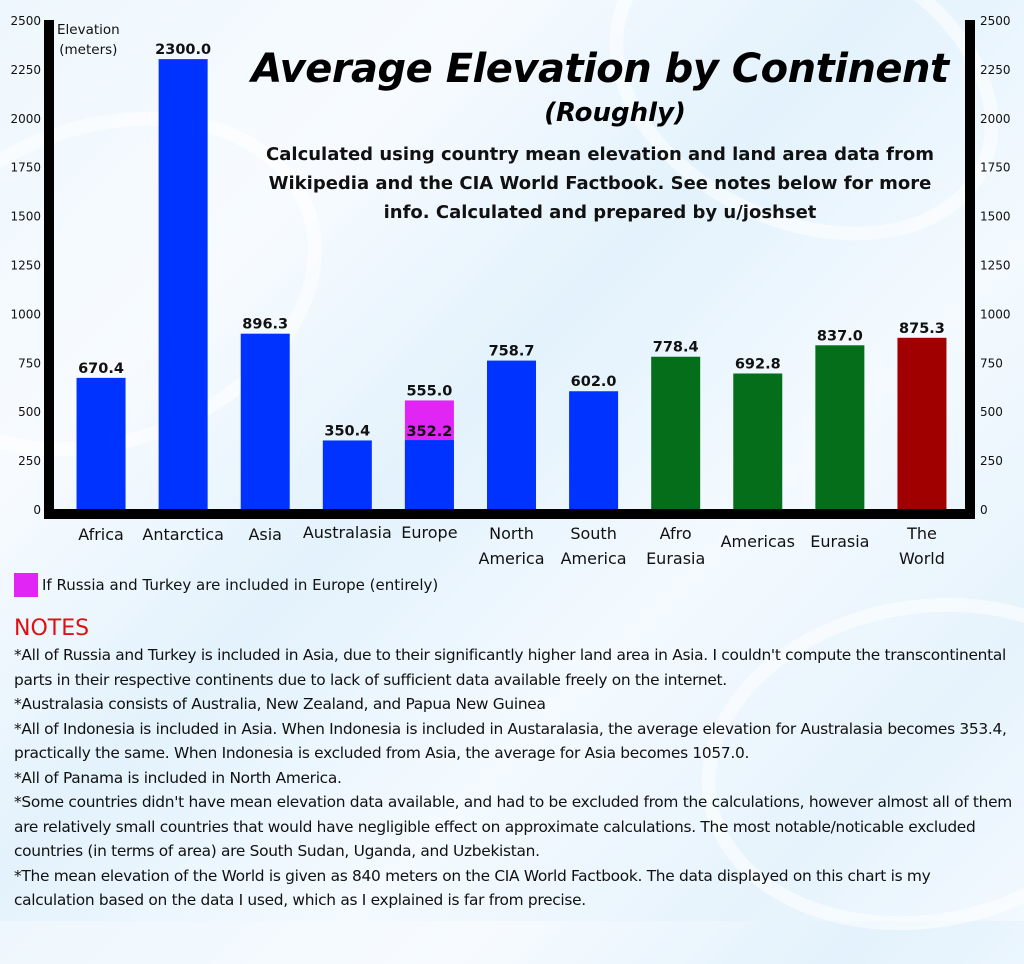 The height and width of the screenshot is (964, 1024). I want to click on category-label: Antarctica, so click(183, 534).